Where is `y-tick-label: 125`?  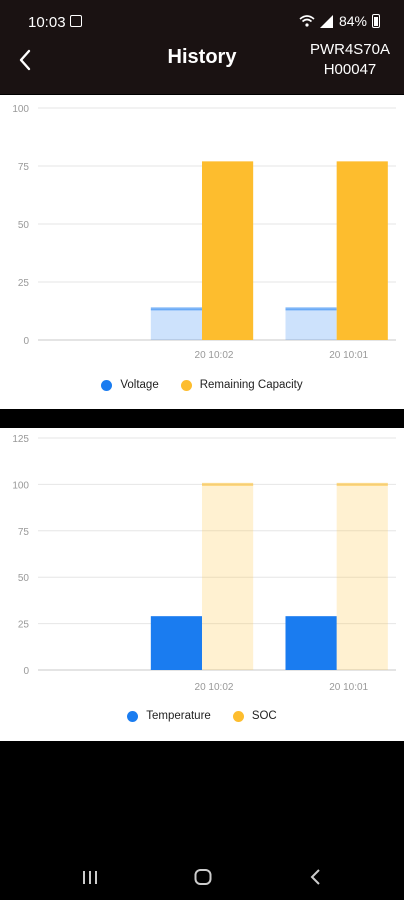 y-tick-label: 125 is located at coordinates (20, 439).